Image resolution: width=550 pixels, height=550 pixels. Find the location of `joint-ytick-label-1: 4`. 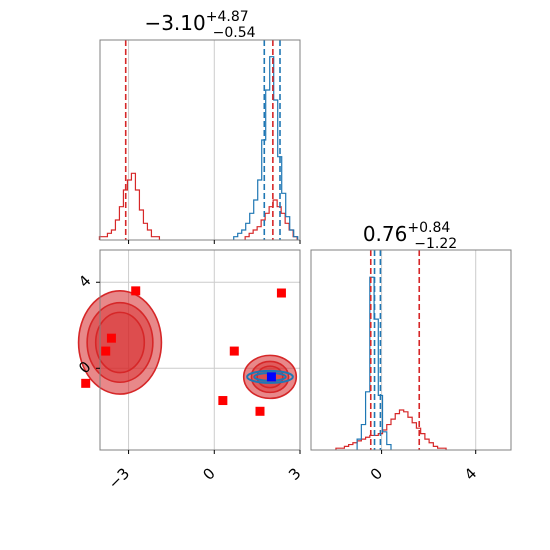

joint-ytick-label-1: 4 is located at coordinates (84, 281).